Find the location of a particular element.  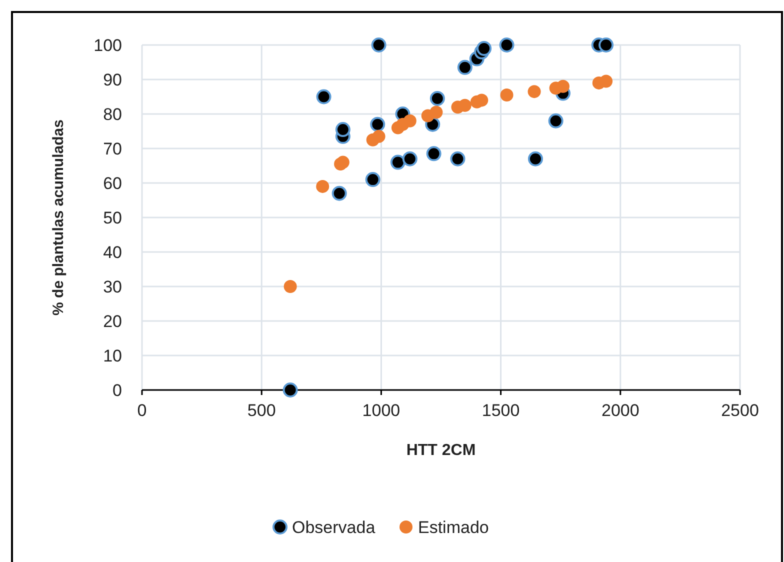

x-axis-title: HTT 2CM is located at coordinates (441, 450).